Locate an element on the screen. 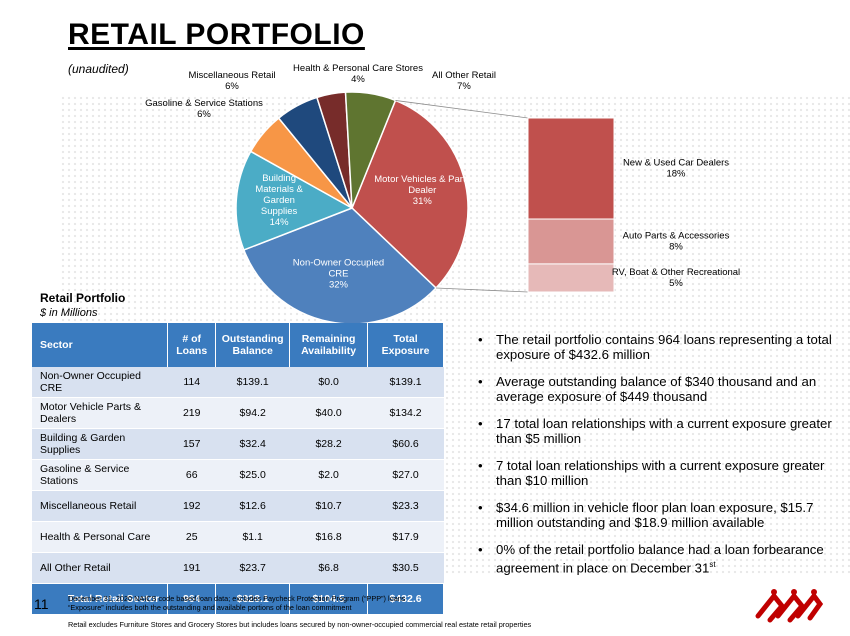  table-row: Miscellaneous Retail 192 $12.6 $10.7 $23.3 is located at coordinates (238, 506).